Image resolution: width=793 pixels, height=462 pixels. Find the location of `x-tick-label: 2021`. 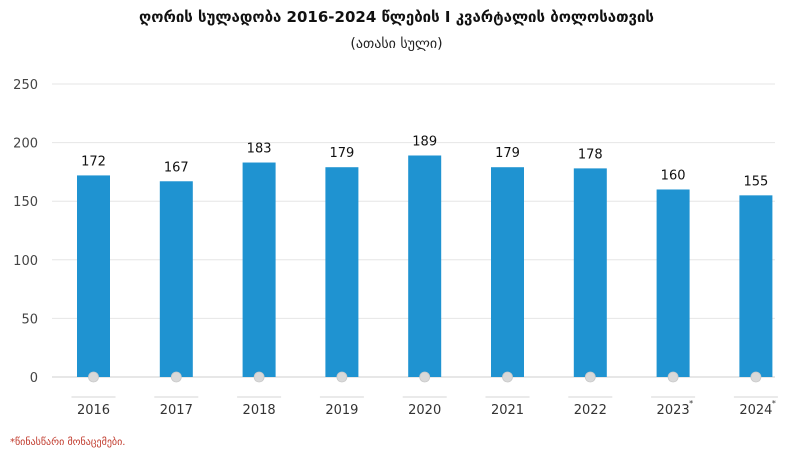

x-tick-label: 2021 is located at coordinates (507, 410).